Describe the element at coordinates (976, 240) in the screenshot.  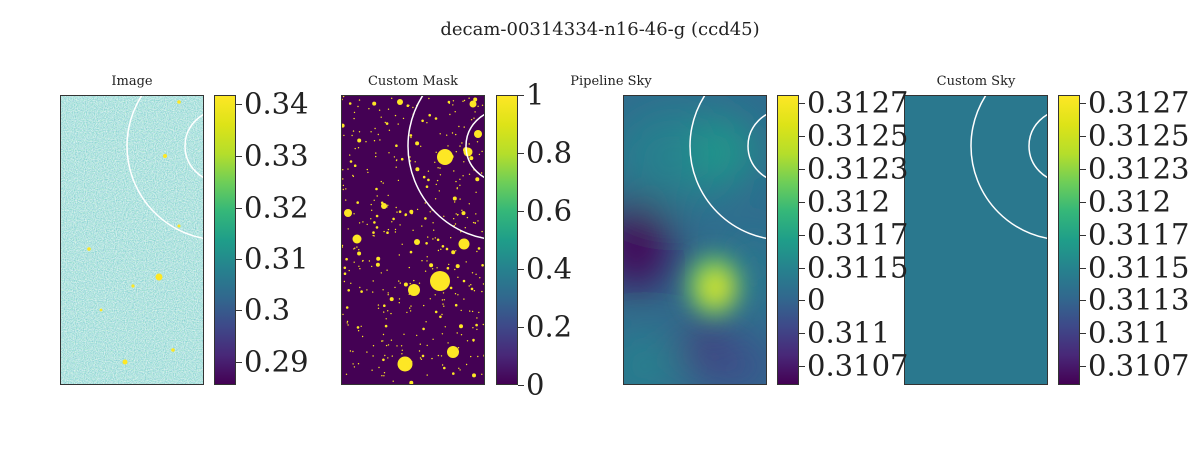
I see `custom-sky-panel` at that location.